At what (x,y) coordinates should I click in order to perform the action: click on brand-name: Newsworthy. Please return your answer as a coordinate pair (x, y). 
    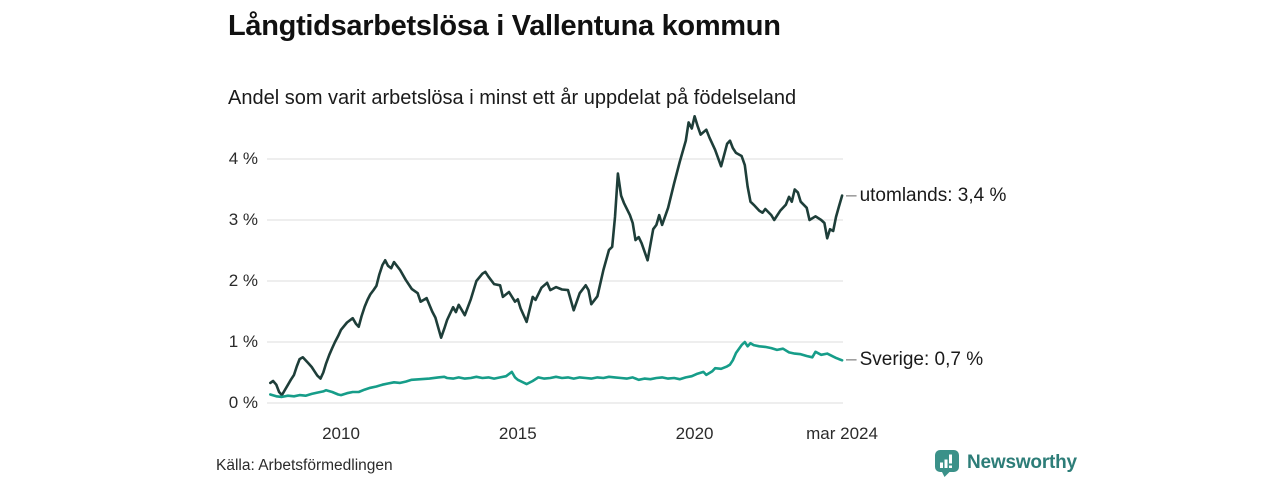
    Looking at the image, I should click on (1022, 462).